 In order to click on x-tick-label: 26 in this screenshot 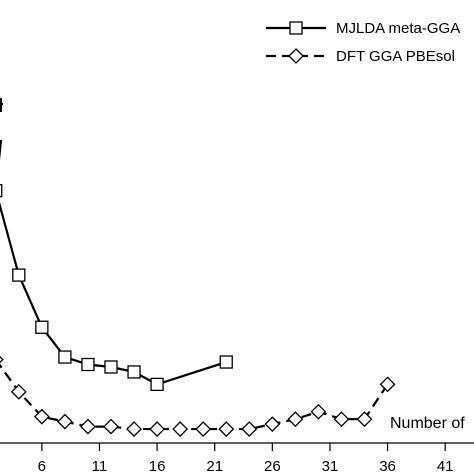, I will do `click(272, 466)`.